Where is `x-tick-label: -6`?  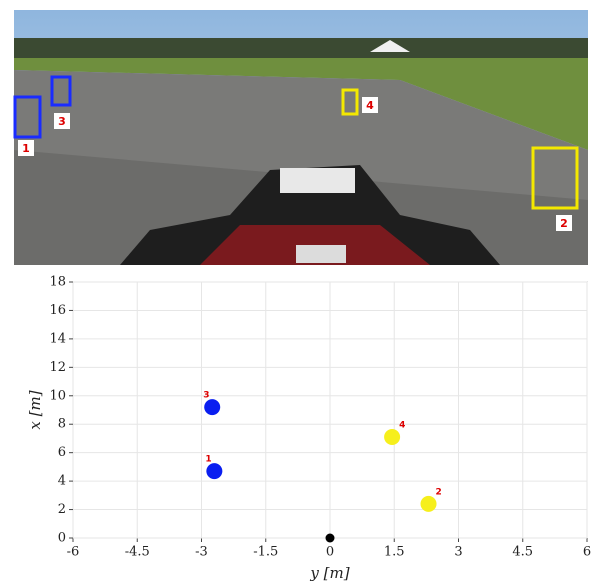
x-tick-label: -6 is located at coordinates (73, 552).